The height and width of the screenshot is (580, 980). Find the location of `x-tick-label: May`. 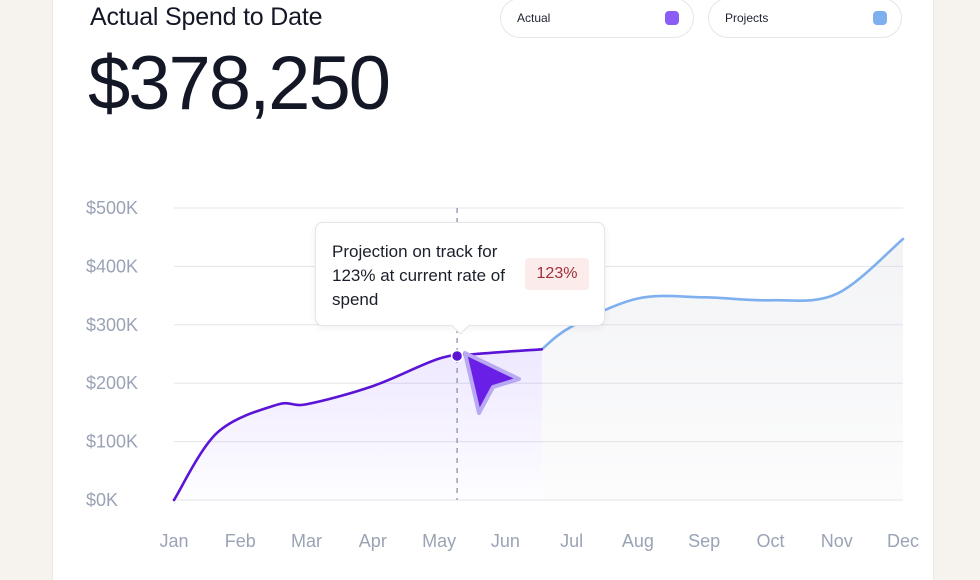

x-tick-label: May is located at coordinates (439, 541).